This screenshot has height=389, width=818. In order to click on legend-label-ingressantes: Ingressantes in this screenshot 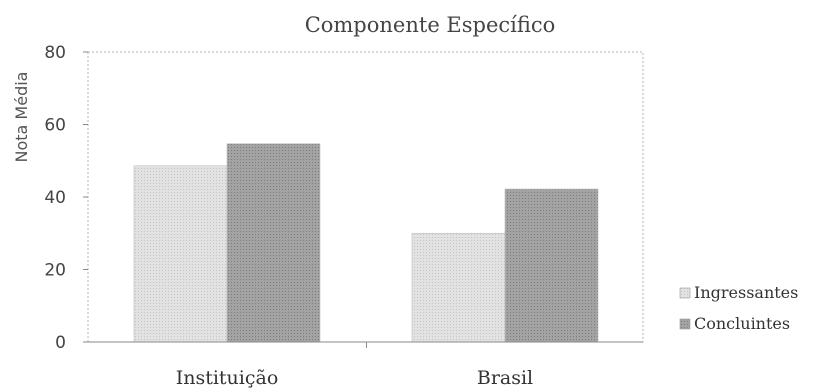, I will do `click(746, 292)`.